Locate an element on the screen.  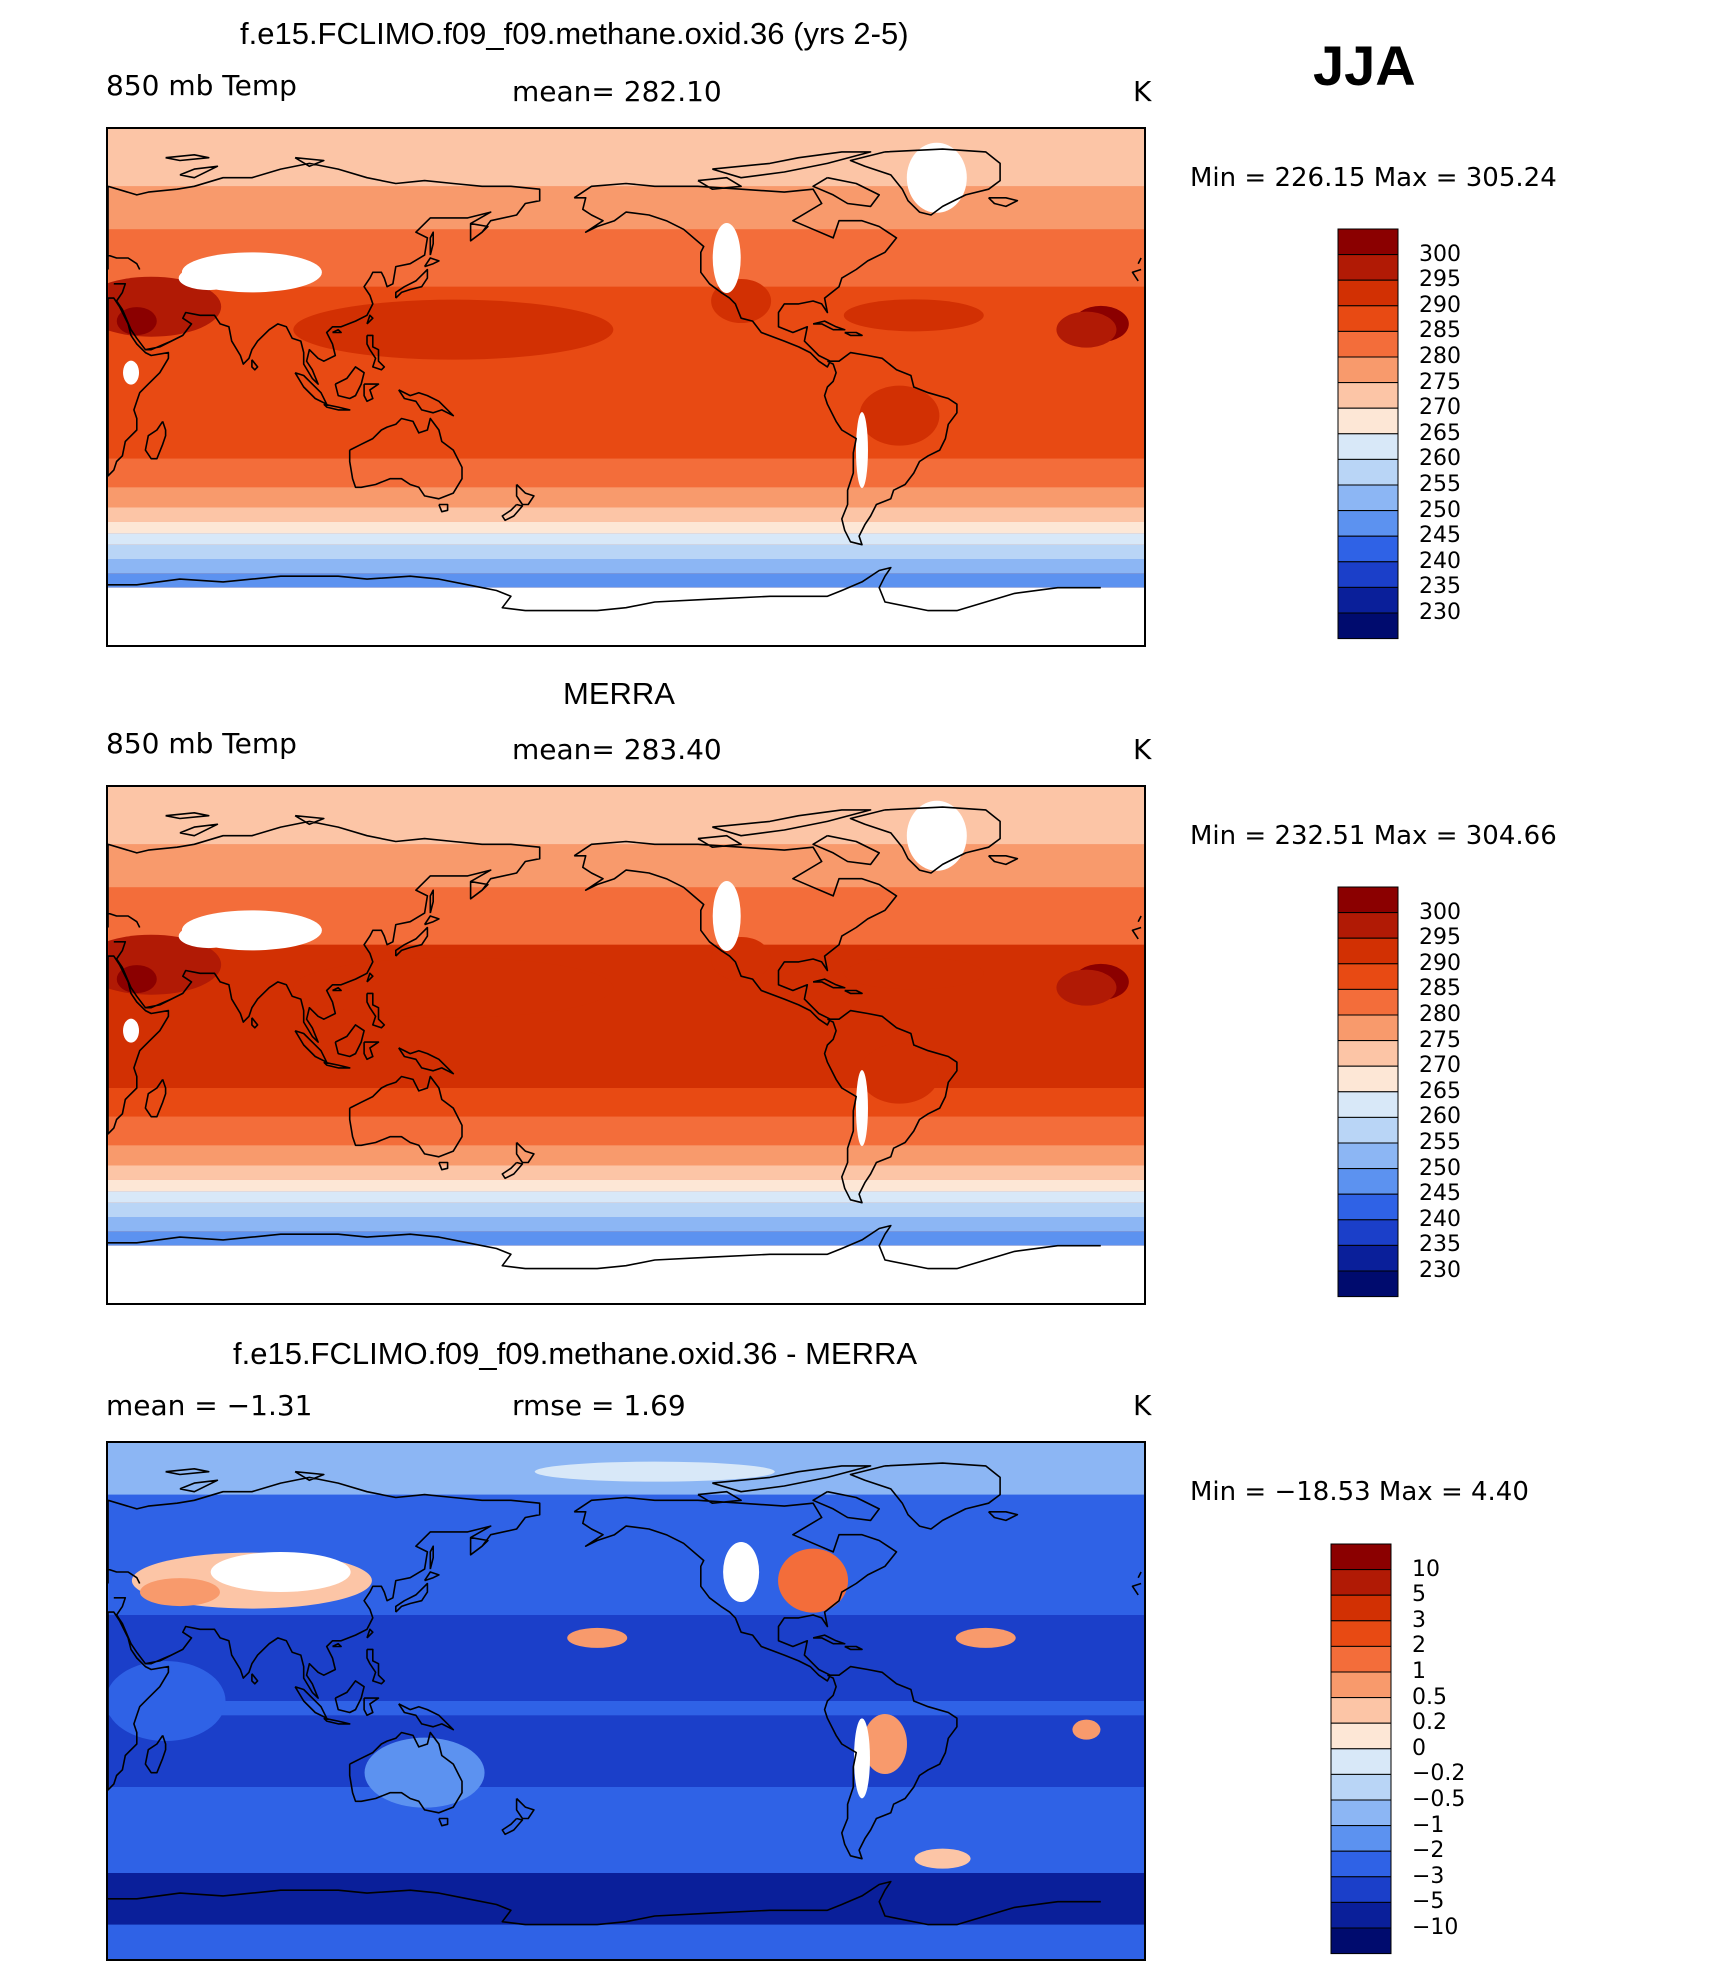
colorbar-swatches is located at coordinates (1368, 1092).